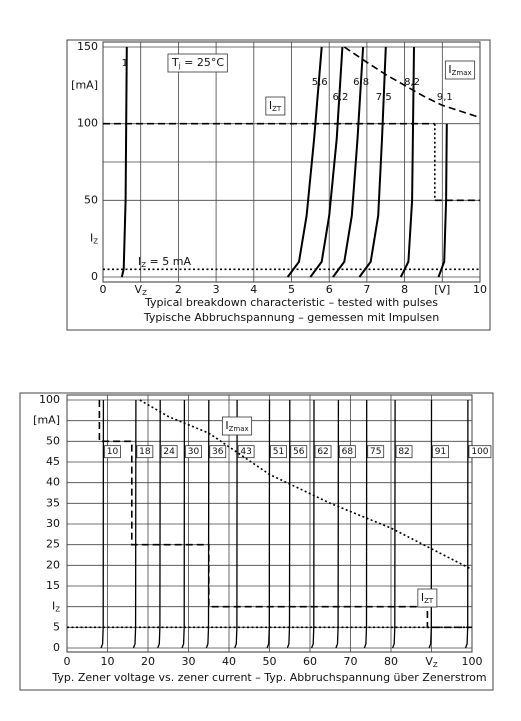 The height and width of the screenshot is (721, 521). What do you see at coordinates (366, 289) in the screenshot?
I see `x-tick-label: 7` at bounding box center [366, 289].